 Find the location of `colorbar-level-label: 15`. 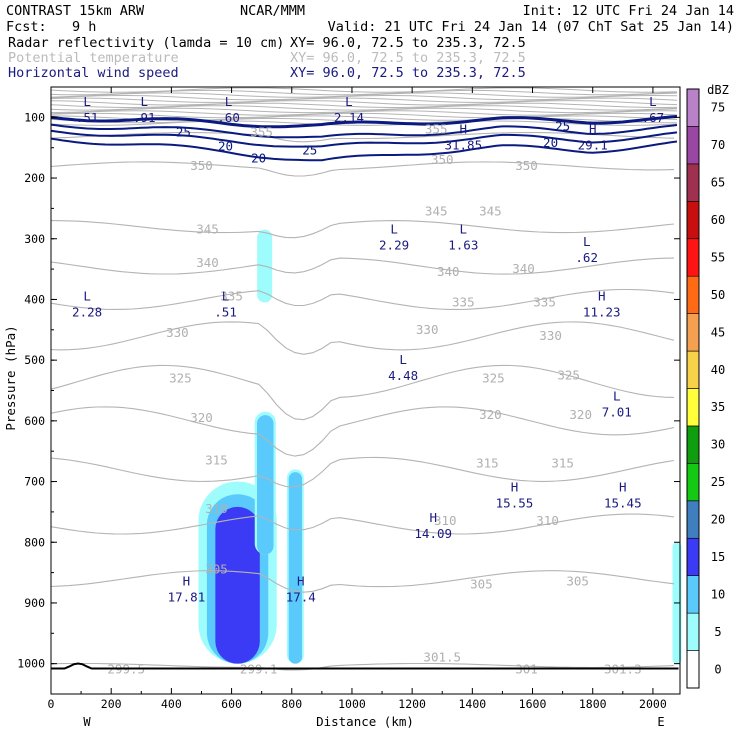

colorbar-level-label: 15 is located at coordinates (718, 557).